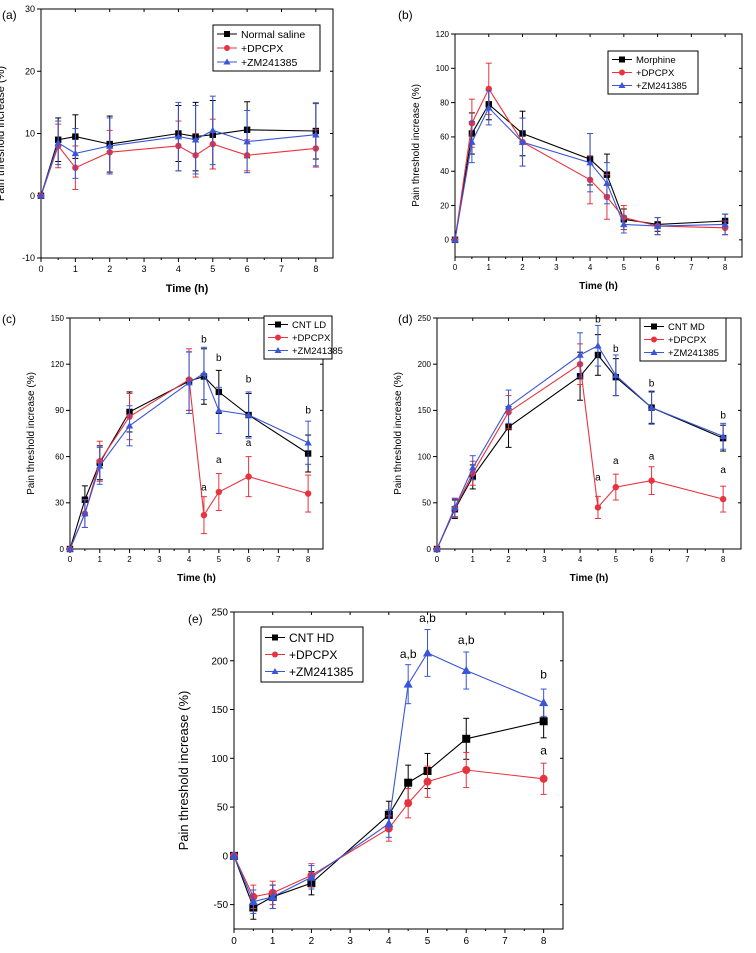  Describe the element at coordinates (273, 35) in the screenshot. I see `legend-label: Normal saline` at that location.